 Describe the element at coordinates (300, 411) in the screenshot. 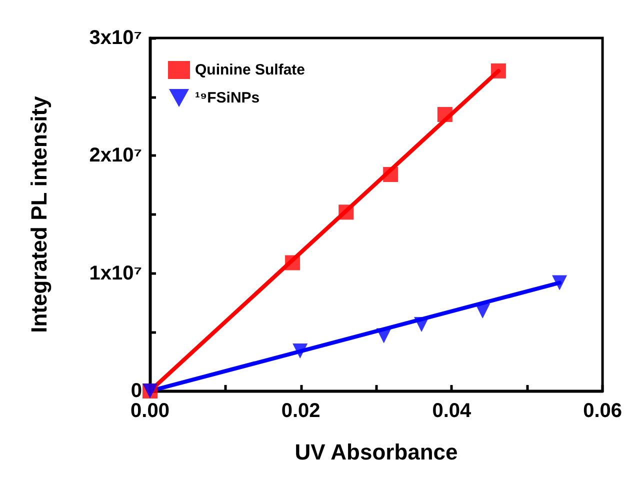

I see `x-tick-label: 0.02` at that location.